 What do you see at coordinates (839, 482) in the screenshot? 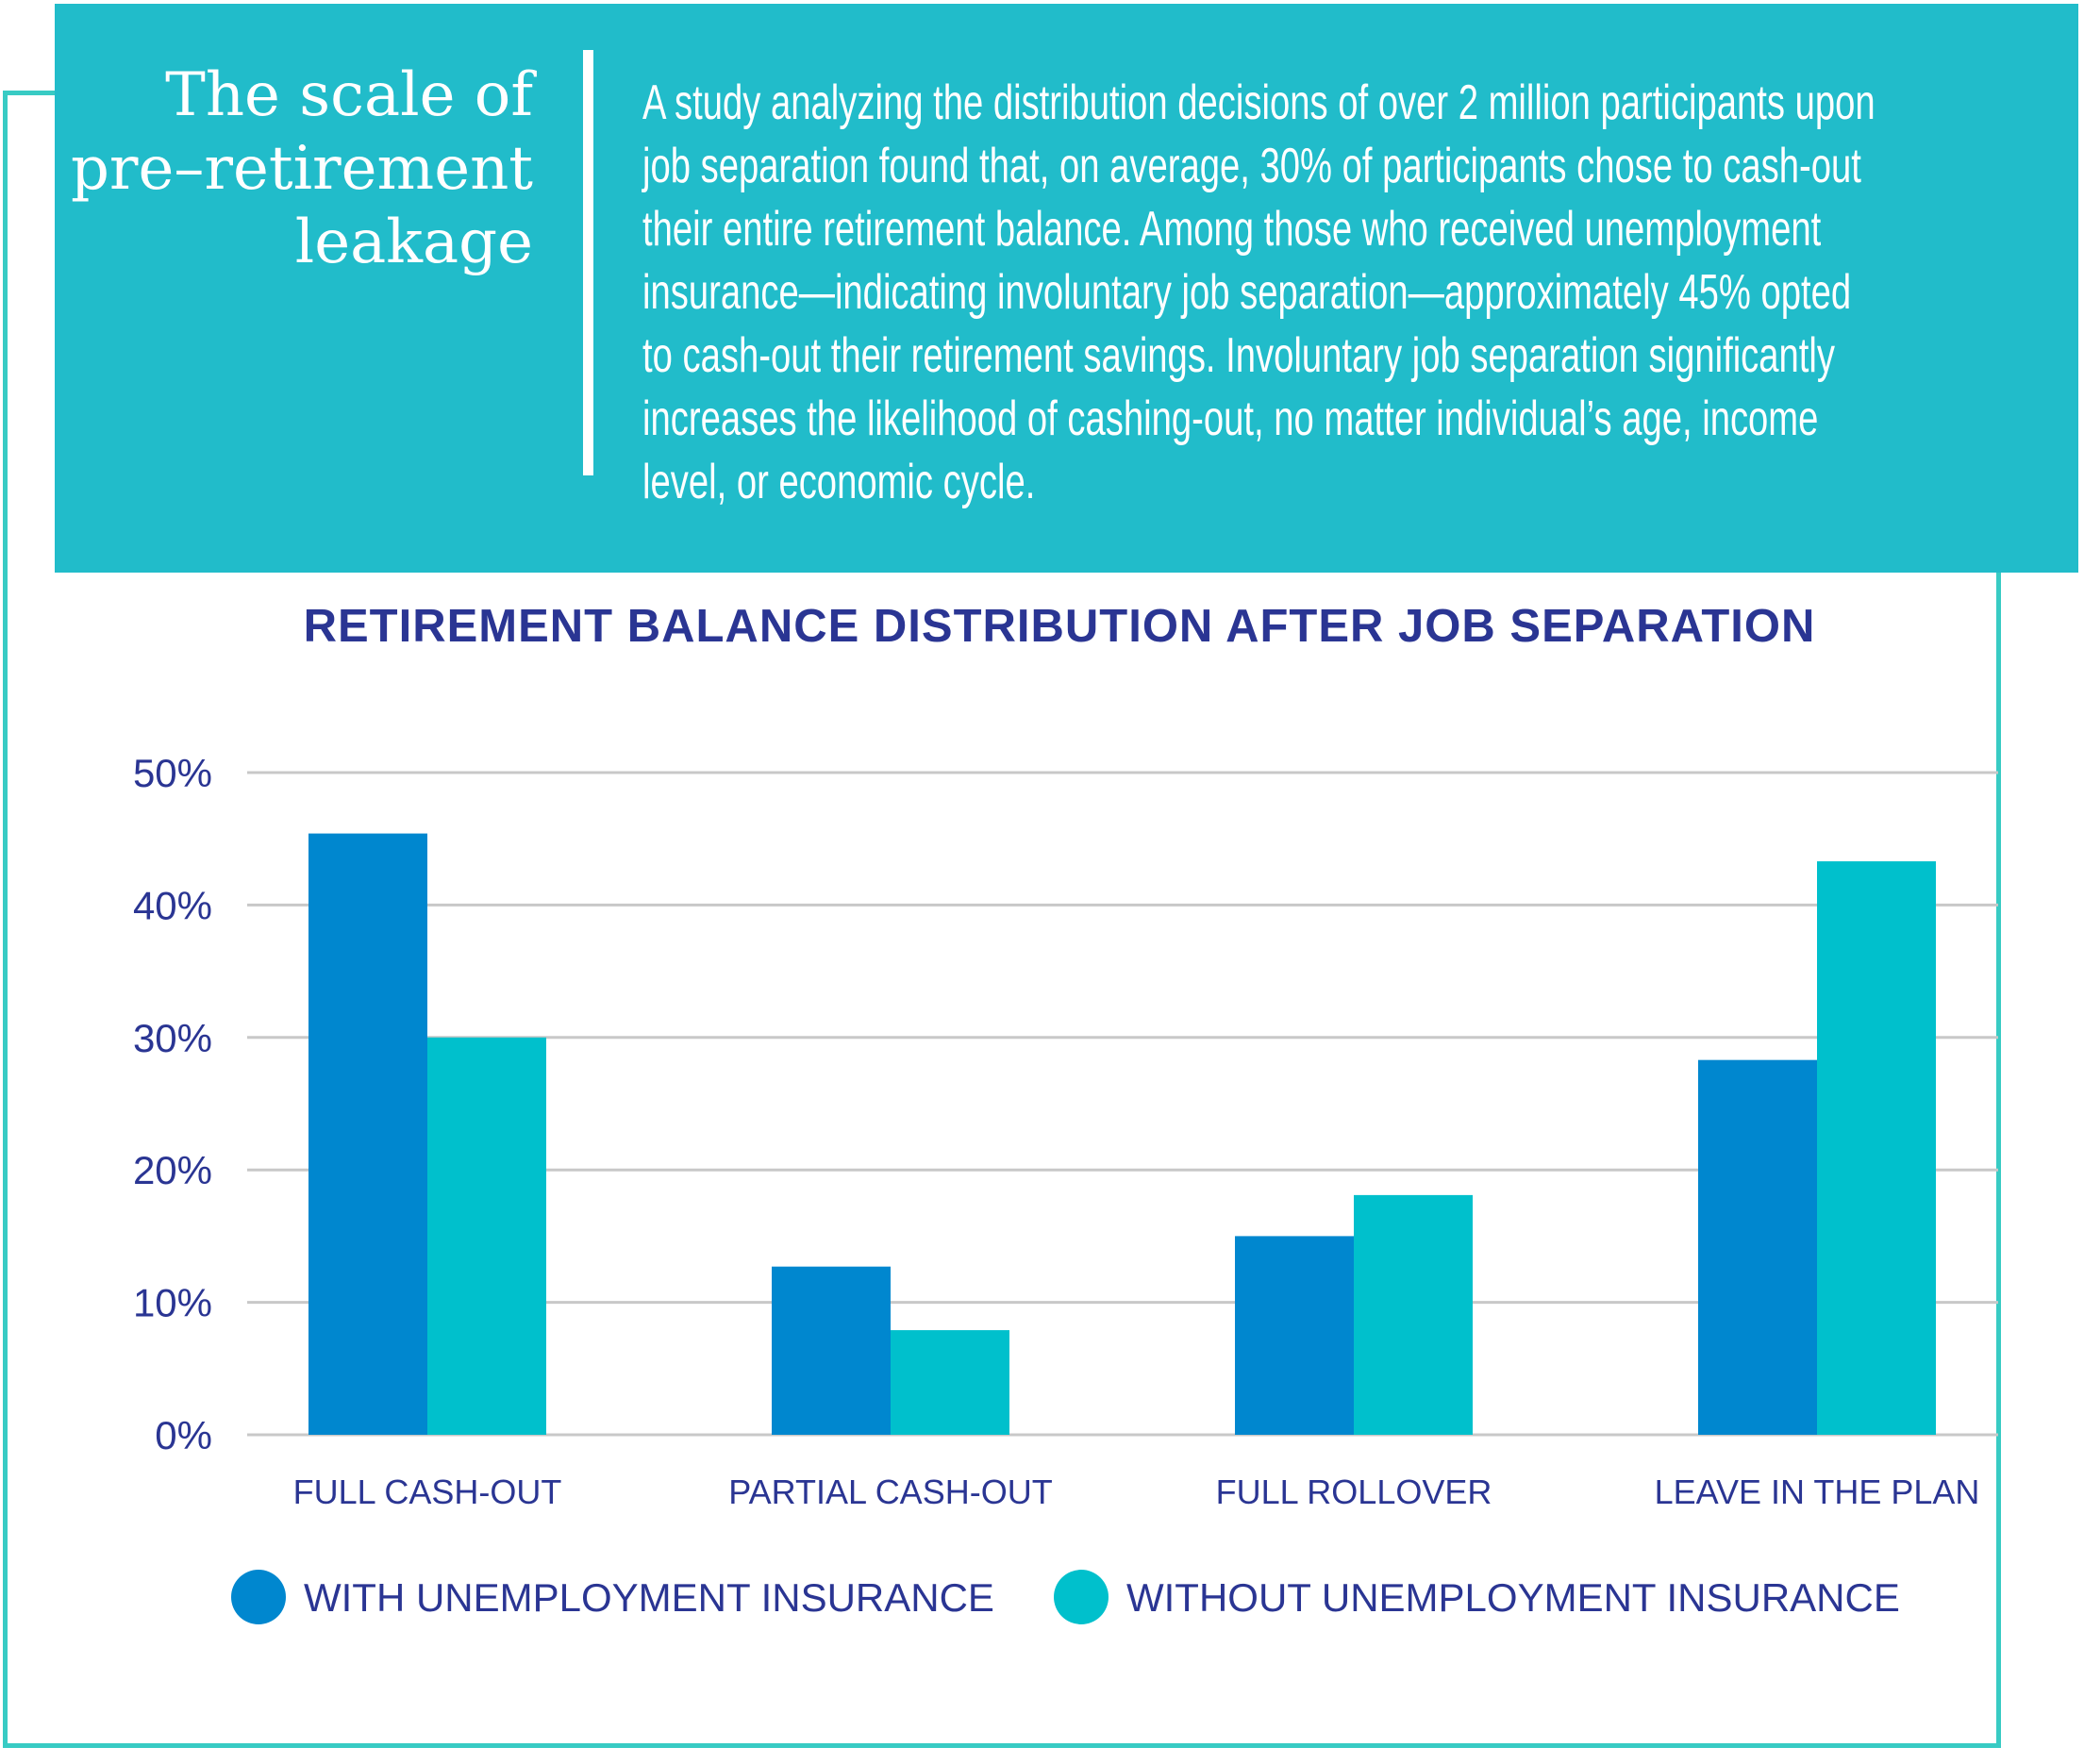
I see `paragraph-line: level, or economic cycle.` at bounding box center [839, 482].